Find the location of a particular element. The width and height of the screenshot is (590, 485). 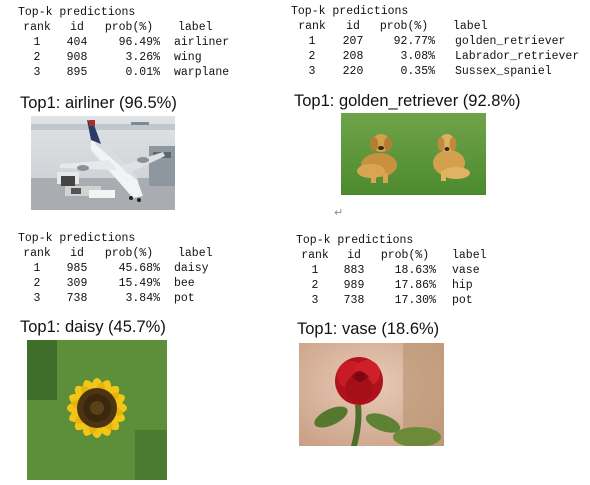

table-row: 1 404 96.49% airliner is located at coordinates (124, 42).